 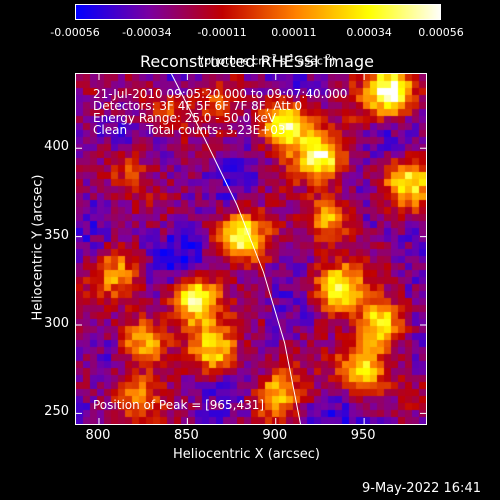 What do you see at coordinates (421, 488) in the screenshot?
I see `footer-timestamp: 9-May-2022 16:41` at bounding box center [421, 488].